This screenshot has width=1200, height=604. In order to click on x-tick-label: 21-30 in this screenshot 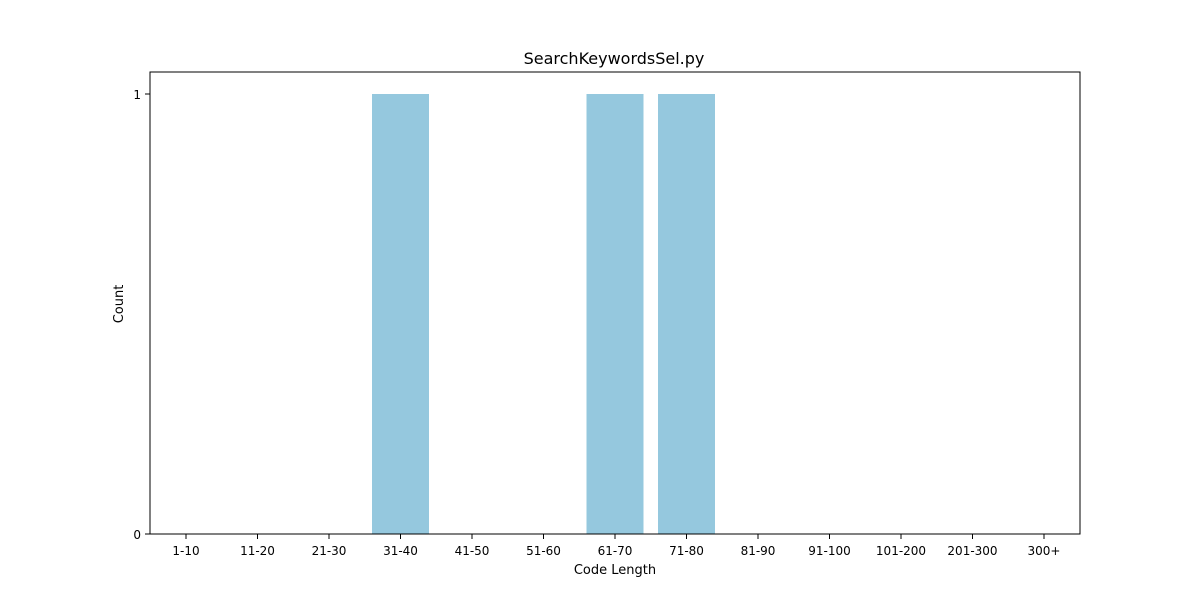, I will do `click(329, 551)`.